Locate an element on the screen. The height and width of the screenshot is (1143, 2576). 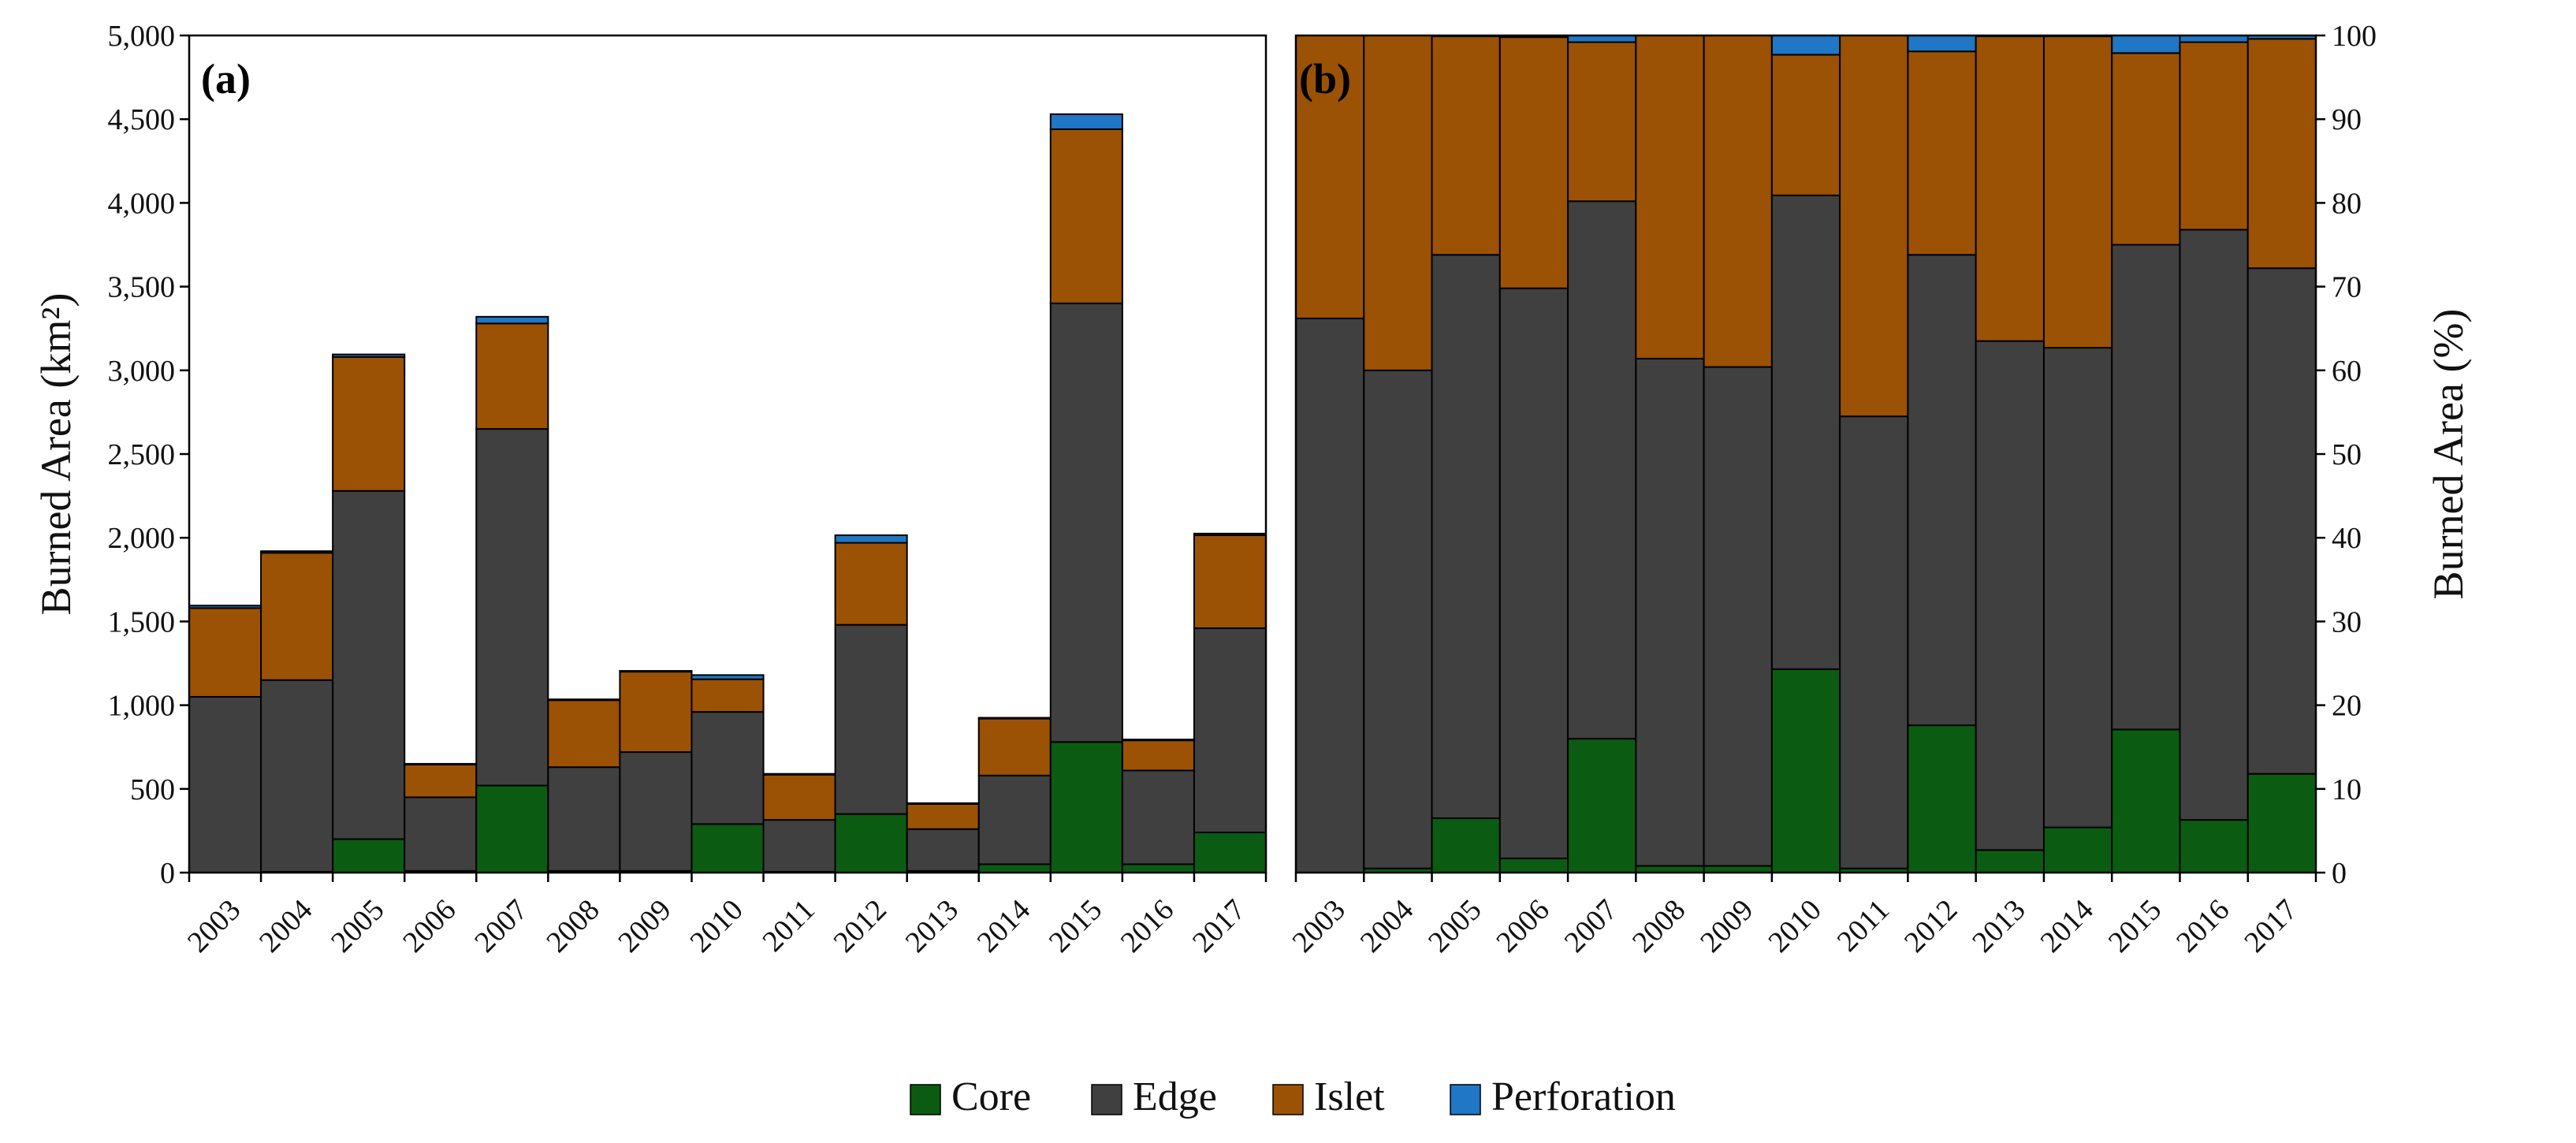
x-tick-label: 2006 is located at coordinates (1522, 926).